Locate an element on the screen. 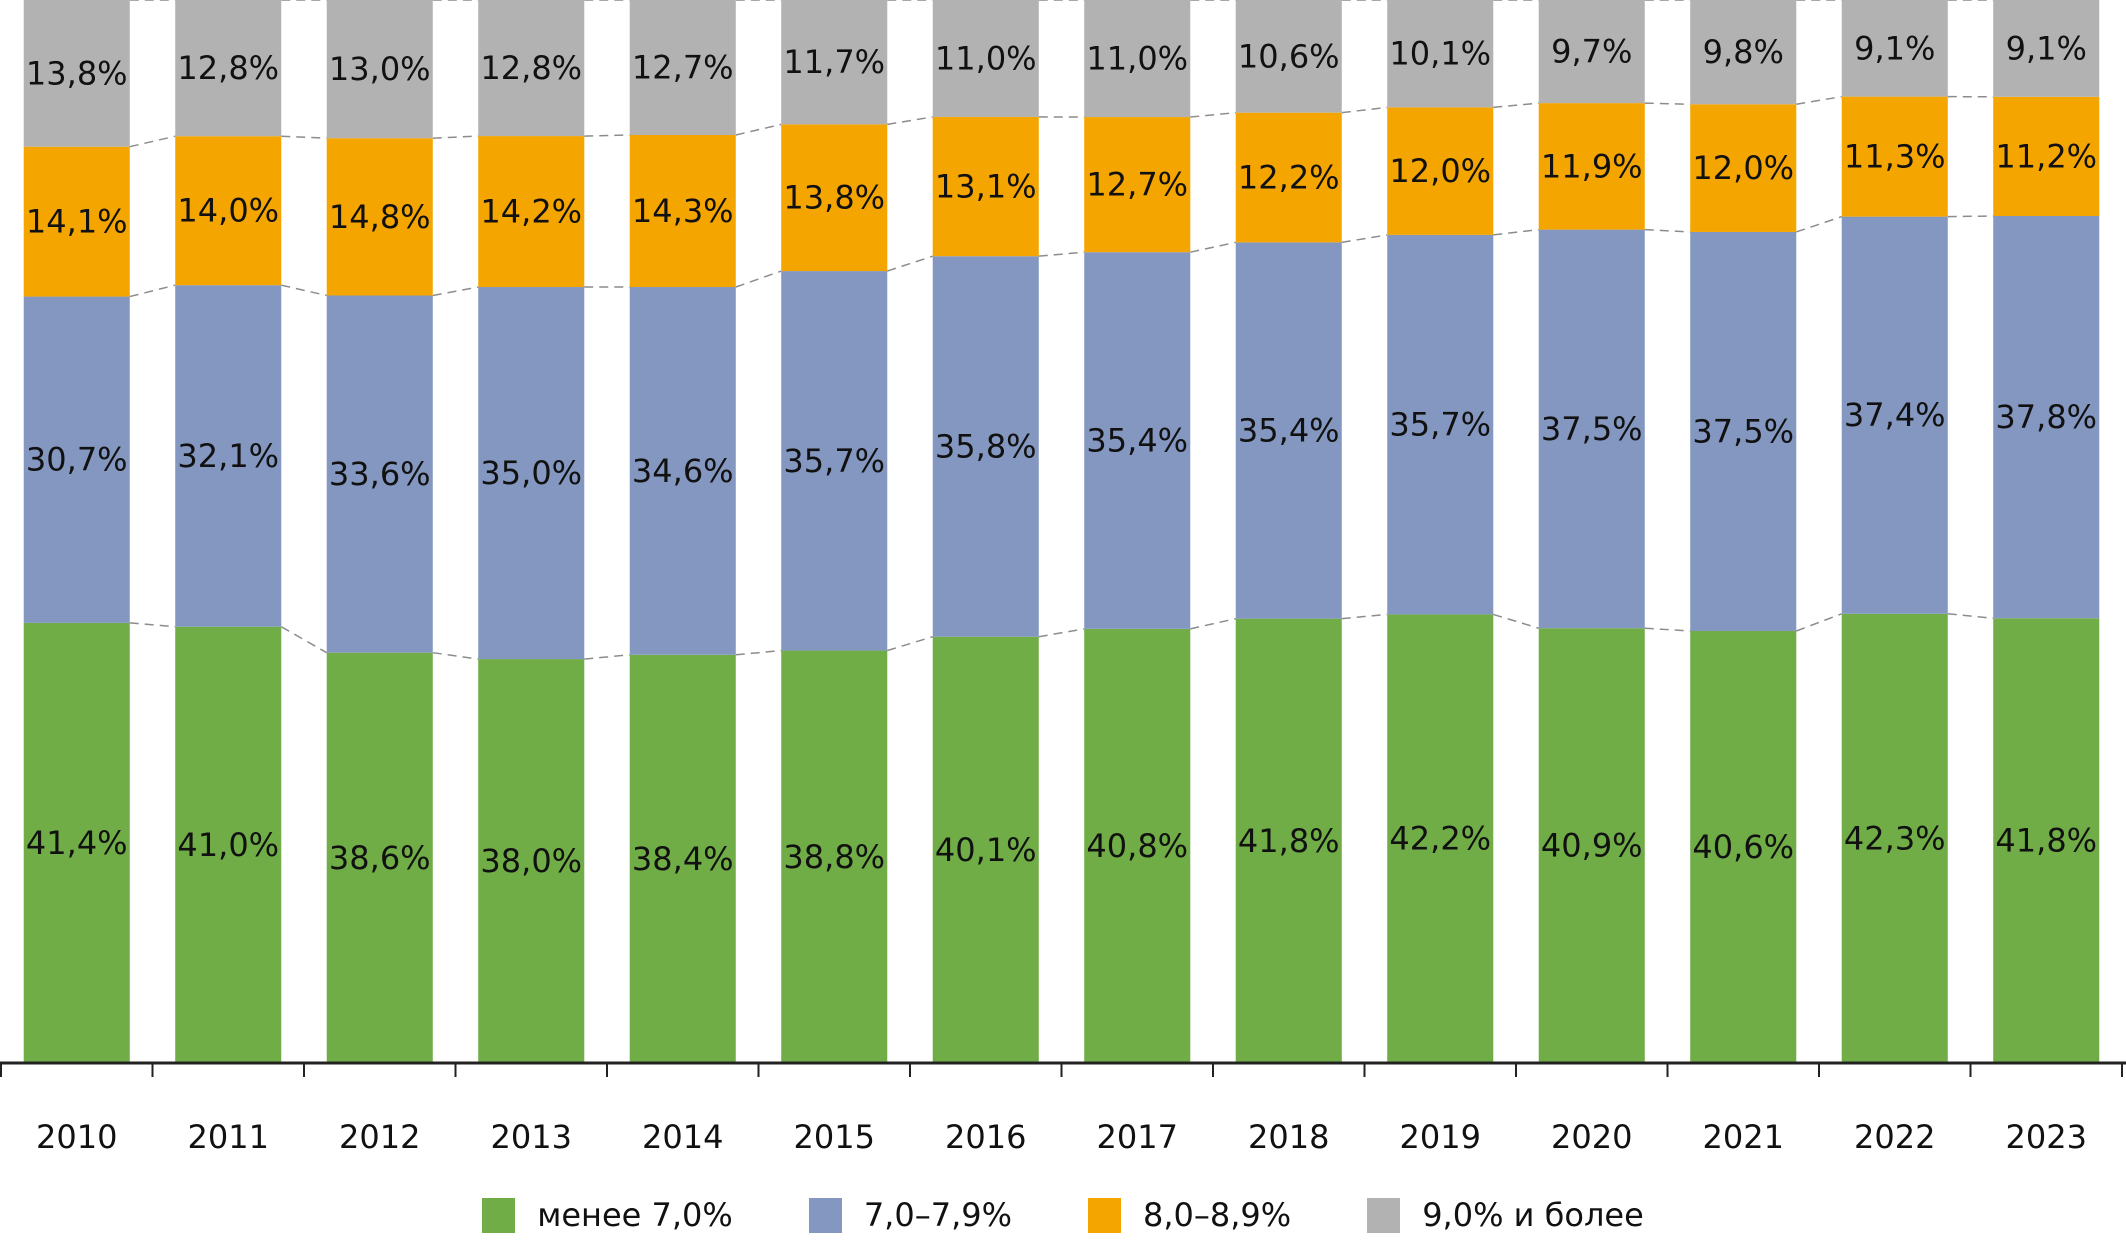 This screenshot has width=2126, height=1245. legend-label: 7,0–7,9% is located at coordinates (937, 1215).